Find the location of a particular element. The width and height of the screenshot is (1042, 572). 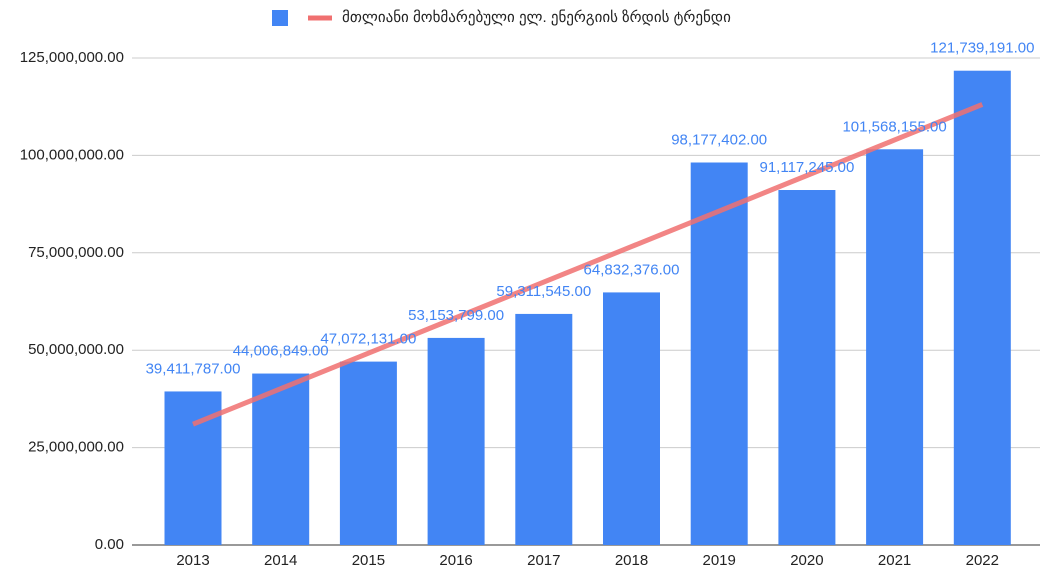

x-tick-label: 2015 is located at coordinates (368, 560).